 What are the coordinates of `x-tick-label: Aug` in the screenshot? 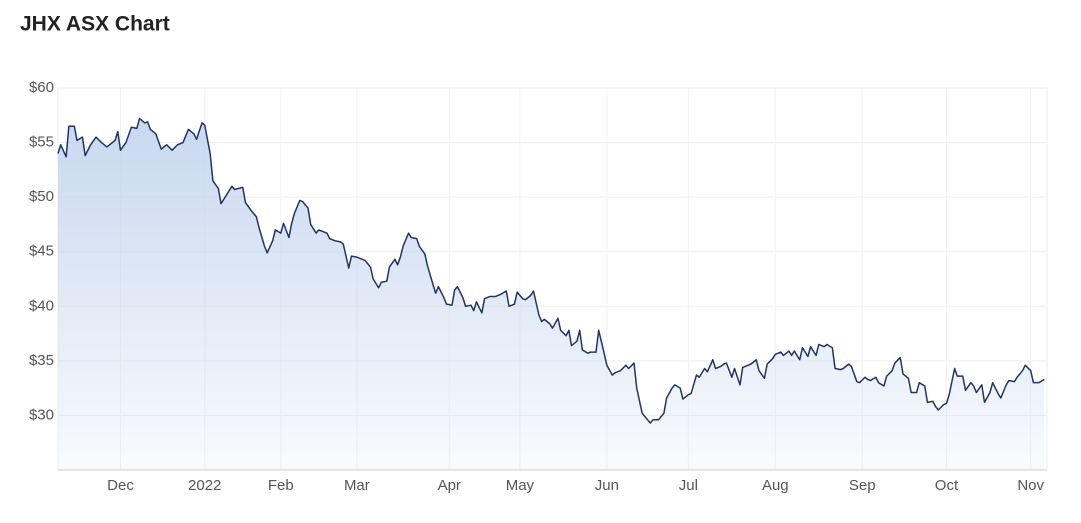 It's located at (775, 485).